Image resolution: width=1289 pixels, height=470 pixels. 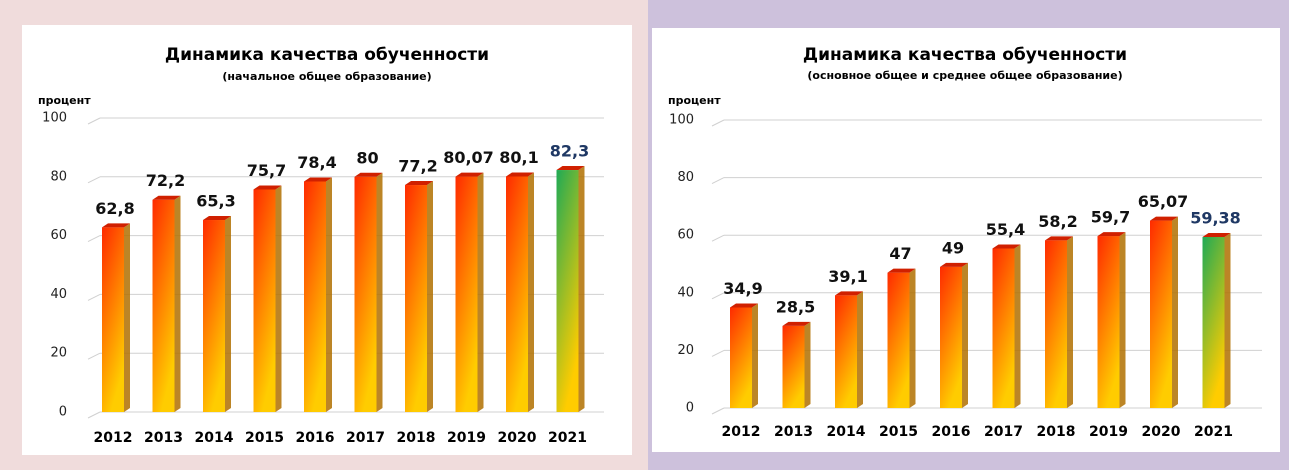 I want to click on data-label: 82,3, so click(x=569, y=151).